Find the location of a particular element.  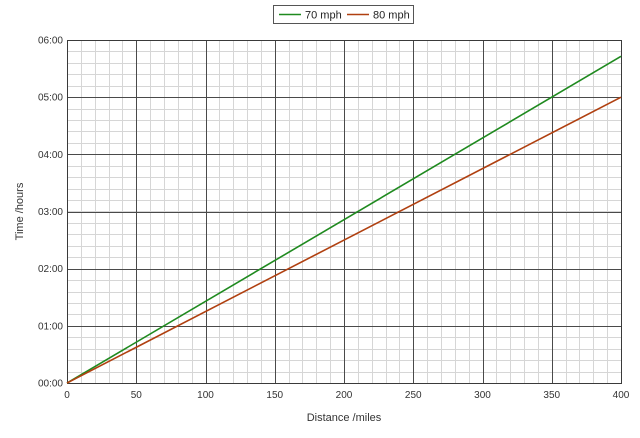

x-tick-label: 350 is located at coordinates (551, 395).